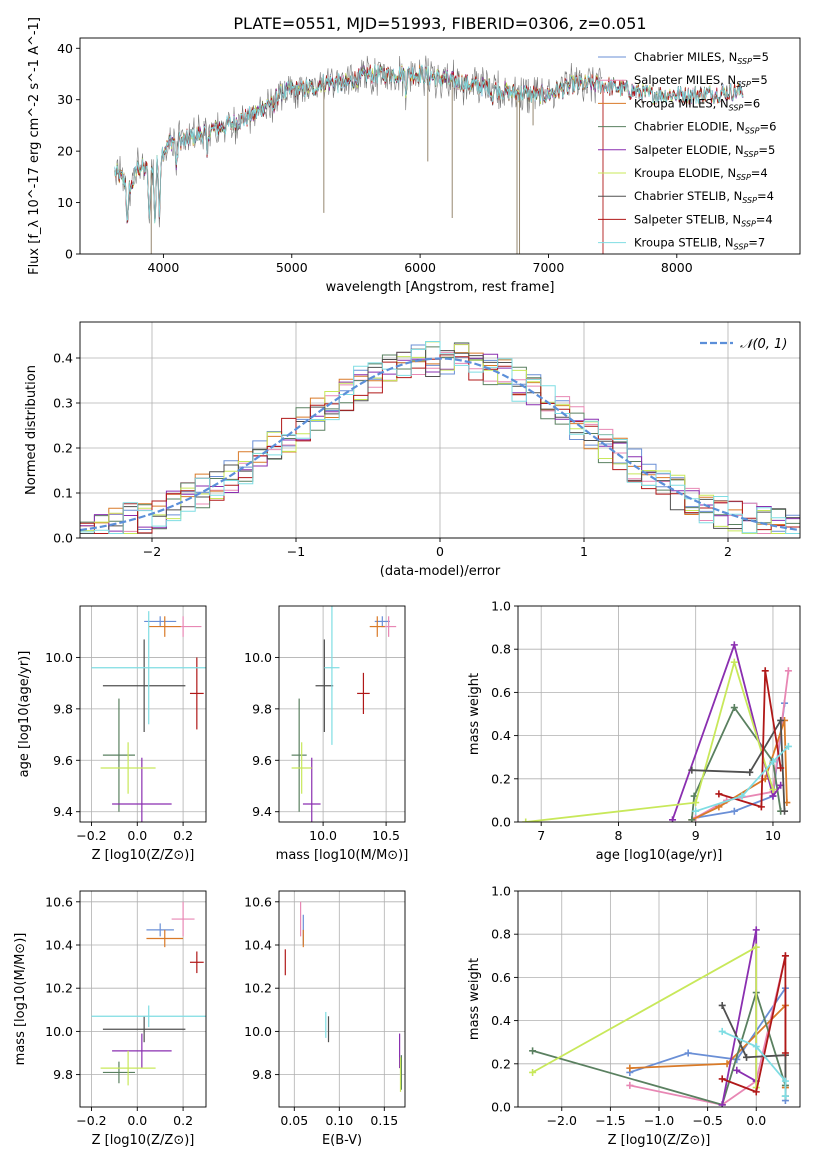 This screenshot has height=1170, width=819. Describe the element at coordinates (501, 692) in the screenshot. I see `y-tick-label: 0.6` at that location.